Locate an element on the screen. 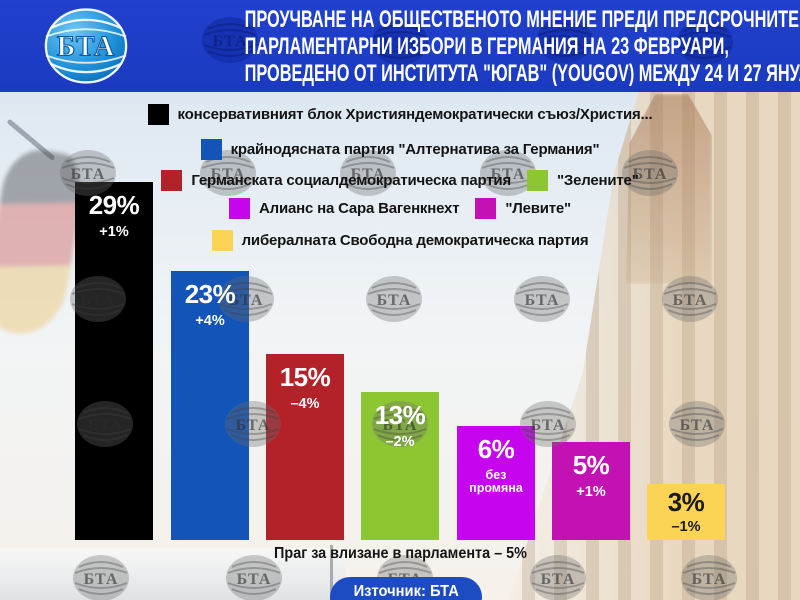  legend-label: Алианс на Сара Вагенкнехт is located at coordinates (359, 208).